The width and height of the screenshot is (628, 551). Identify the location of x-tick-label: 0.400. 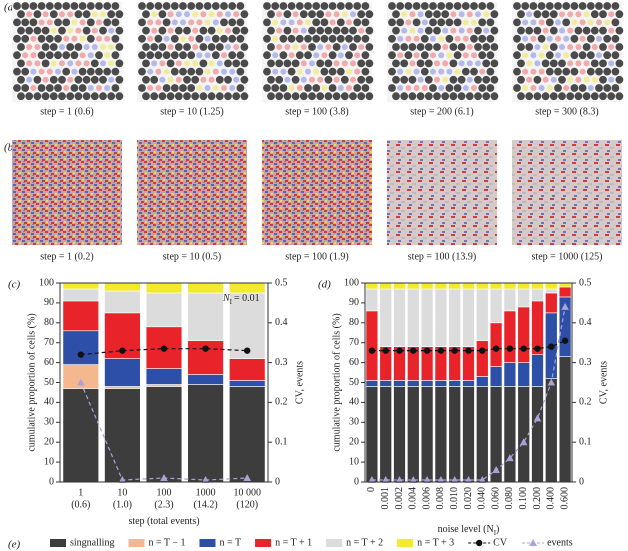
(551, 498).